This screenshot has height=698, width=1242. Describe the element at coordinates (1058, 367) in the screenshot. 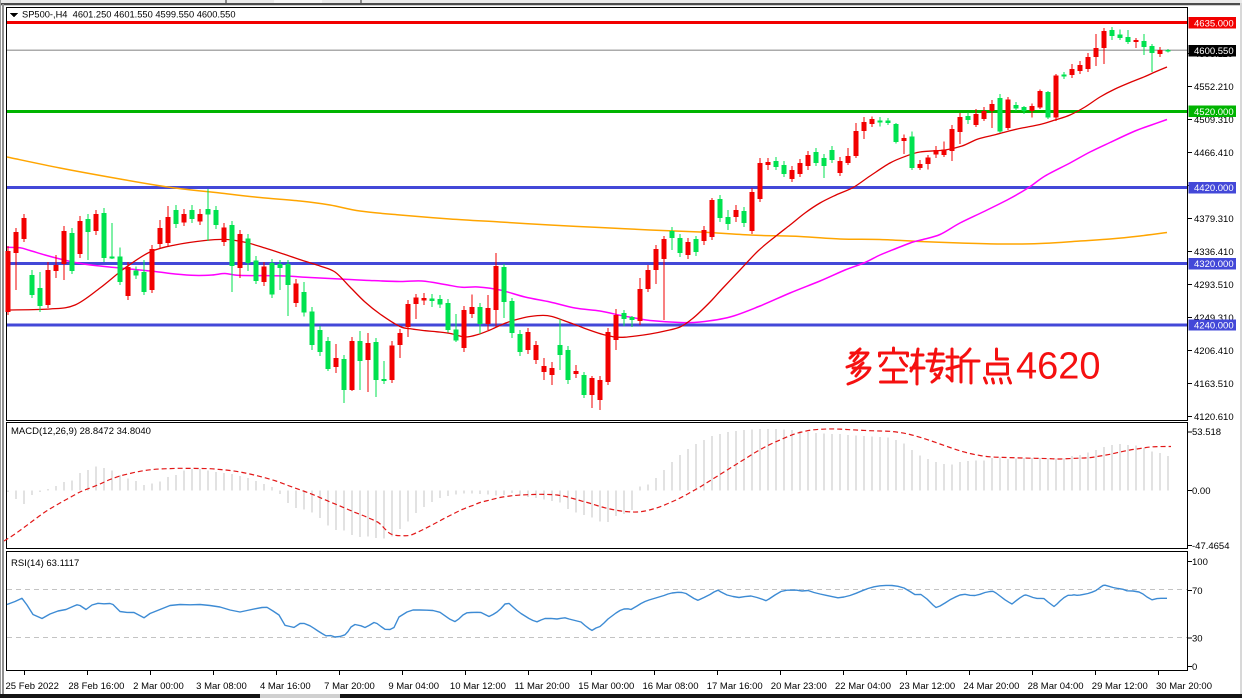

I see `svg-text: 4620` at that location.